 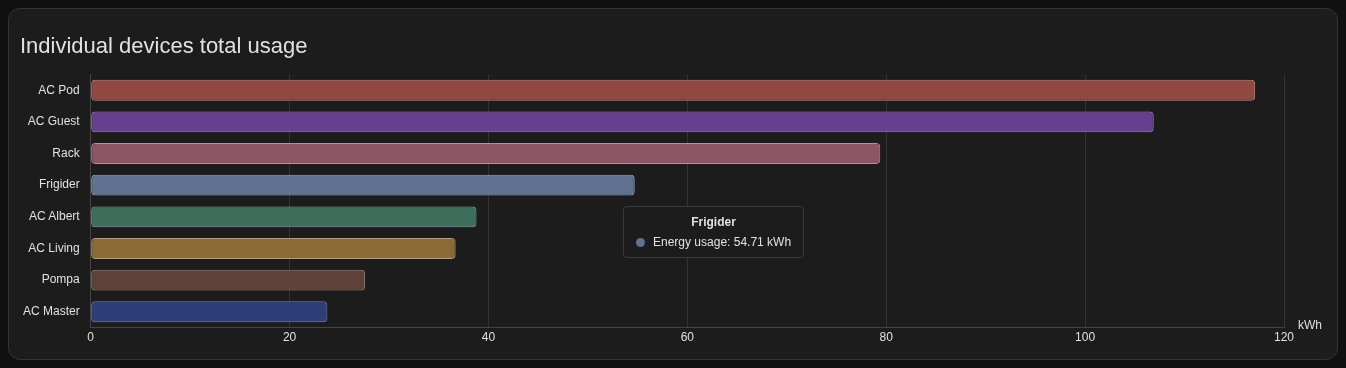 What do you see at coordinates (886, 337) in the screenshot?
I see `x-tick-label: 80` at bounding box center [886, 337].